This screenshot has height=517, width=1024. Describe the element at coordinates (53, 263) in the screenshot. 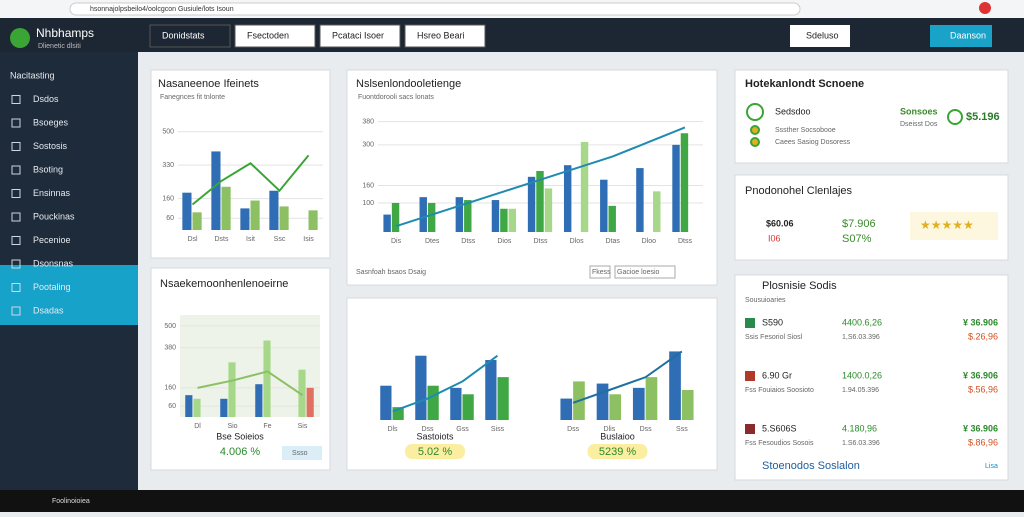

I see `sidebar-item: Dsonsnas` at that location.